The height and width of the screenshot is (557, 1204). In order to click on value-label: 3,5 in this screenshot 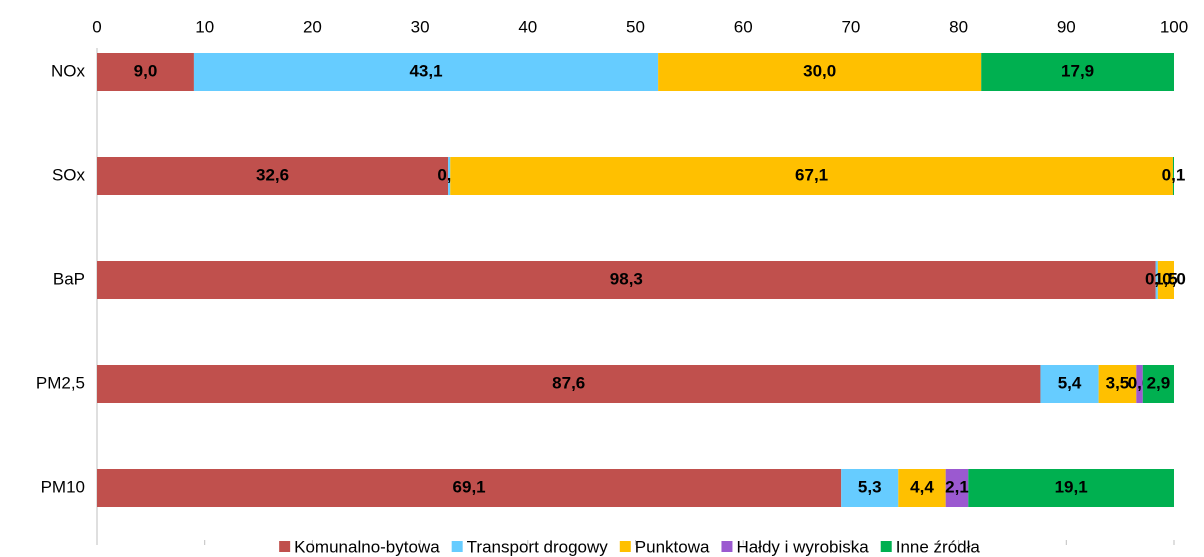, I will do `click(1118, 382)`.